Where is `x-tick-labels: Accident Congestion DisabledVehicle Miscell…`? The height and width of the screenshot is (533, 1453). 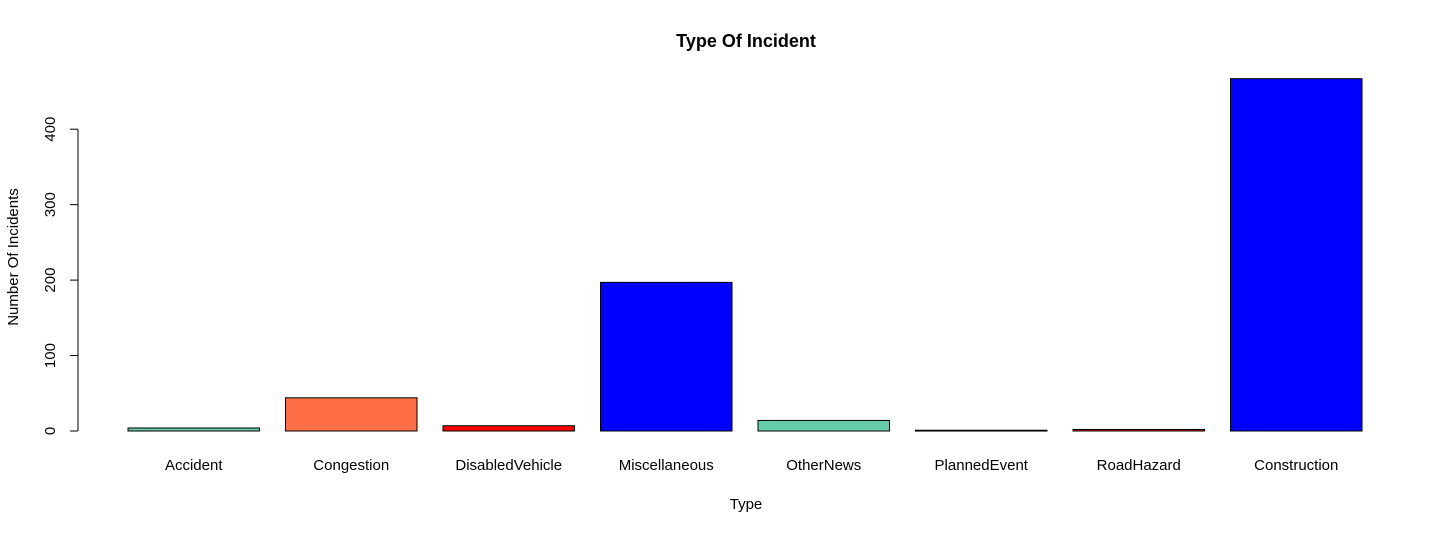 x-tick-labels: Accident Congestion DisabledVehicle Miscell… is located at coordinates (751, 465).